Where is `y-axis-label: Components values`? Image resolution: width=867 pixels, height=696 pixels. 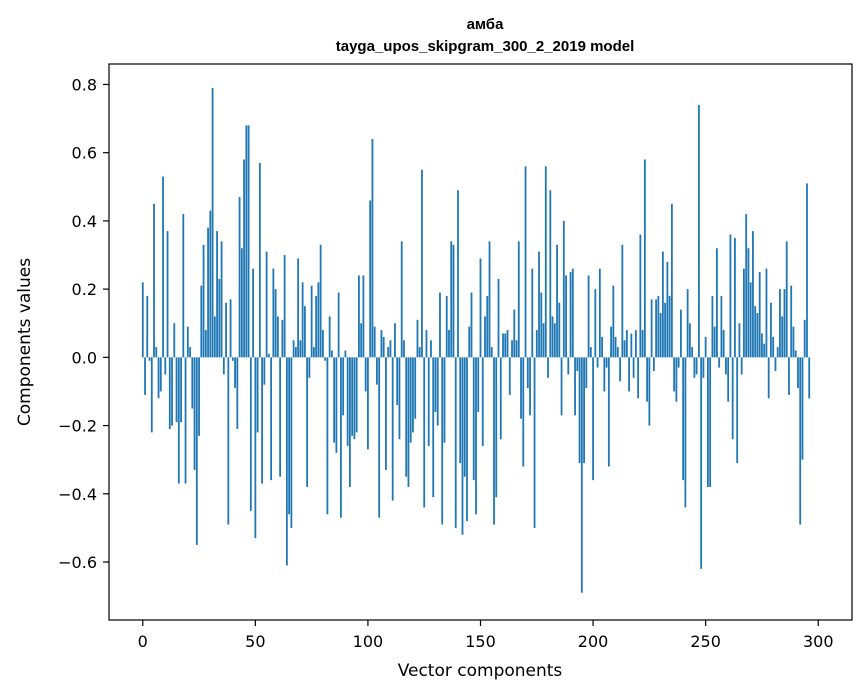 y-axis-label: Components values is located at coordinates (25, 342).